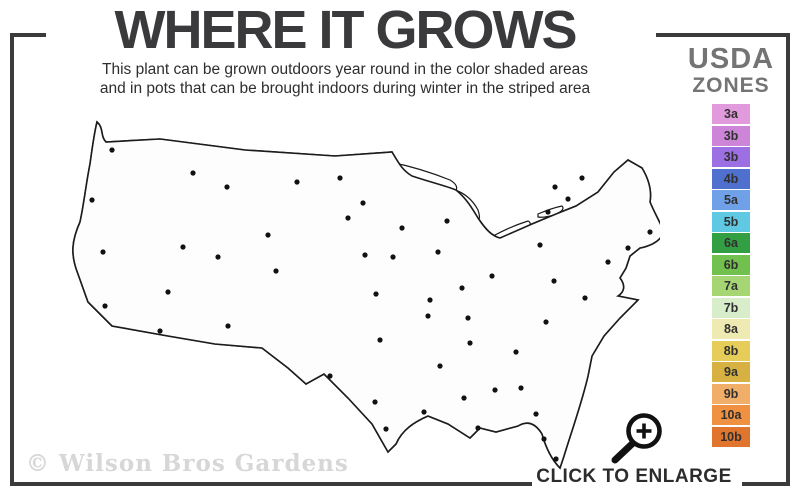 This screenshot has height=500, width=800. Describe the element at coordinates (637, 437) in the screenshot. I see `magnifier-plus-icon` at that location.